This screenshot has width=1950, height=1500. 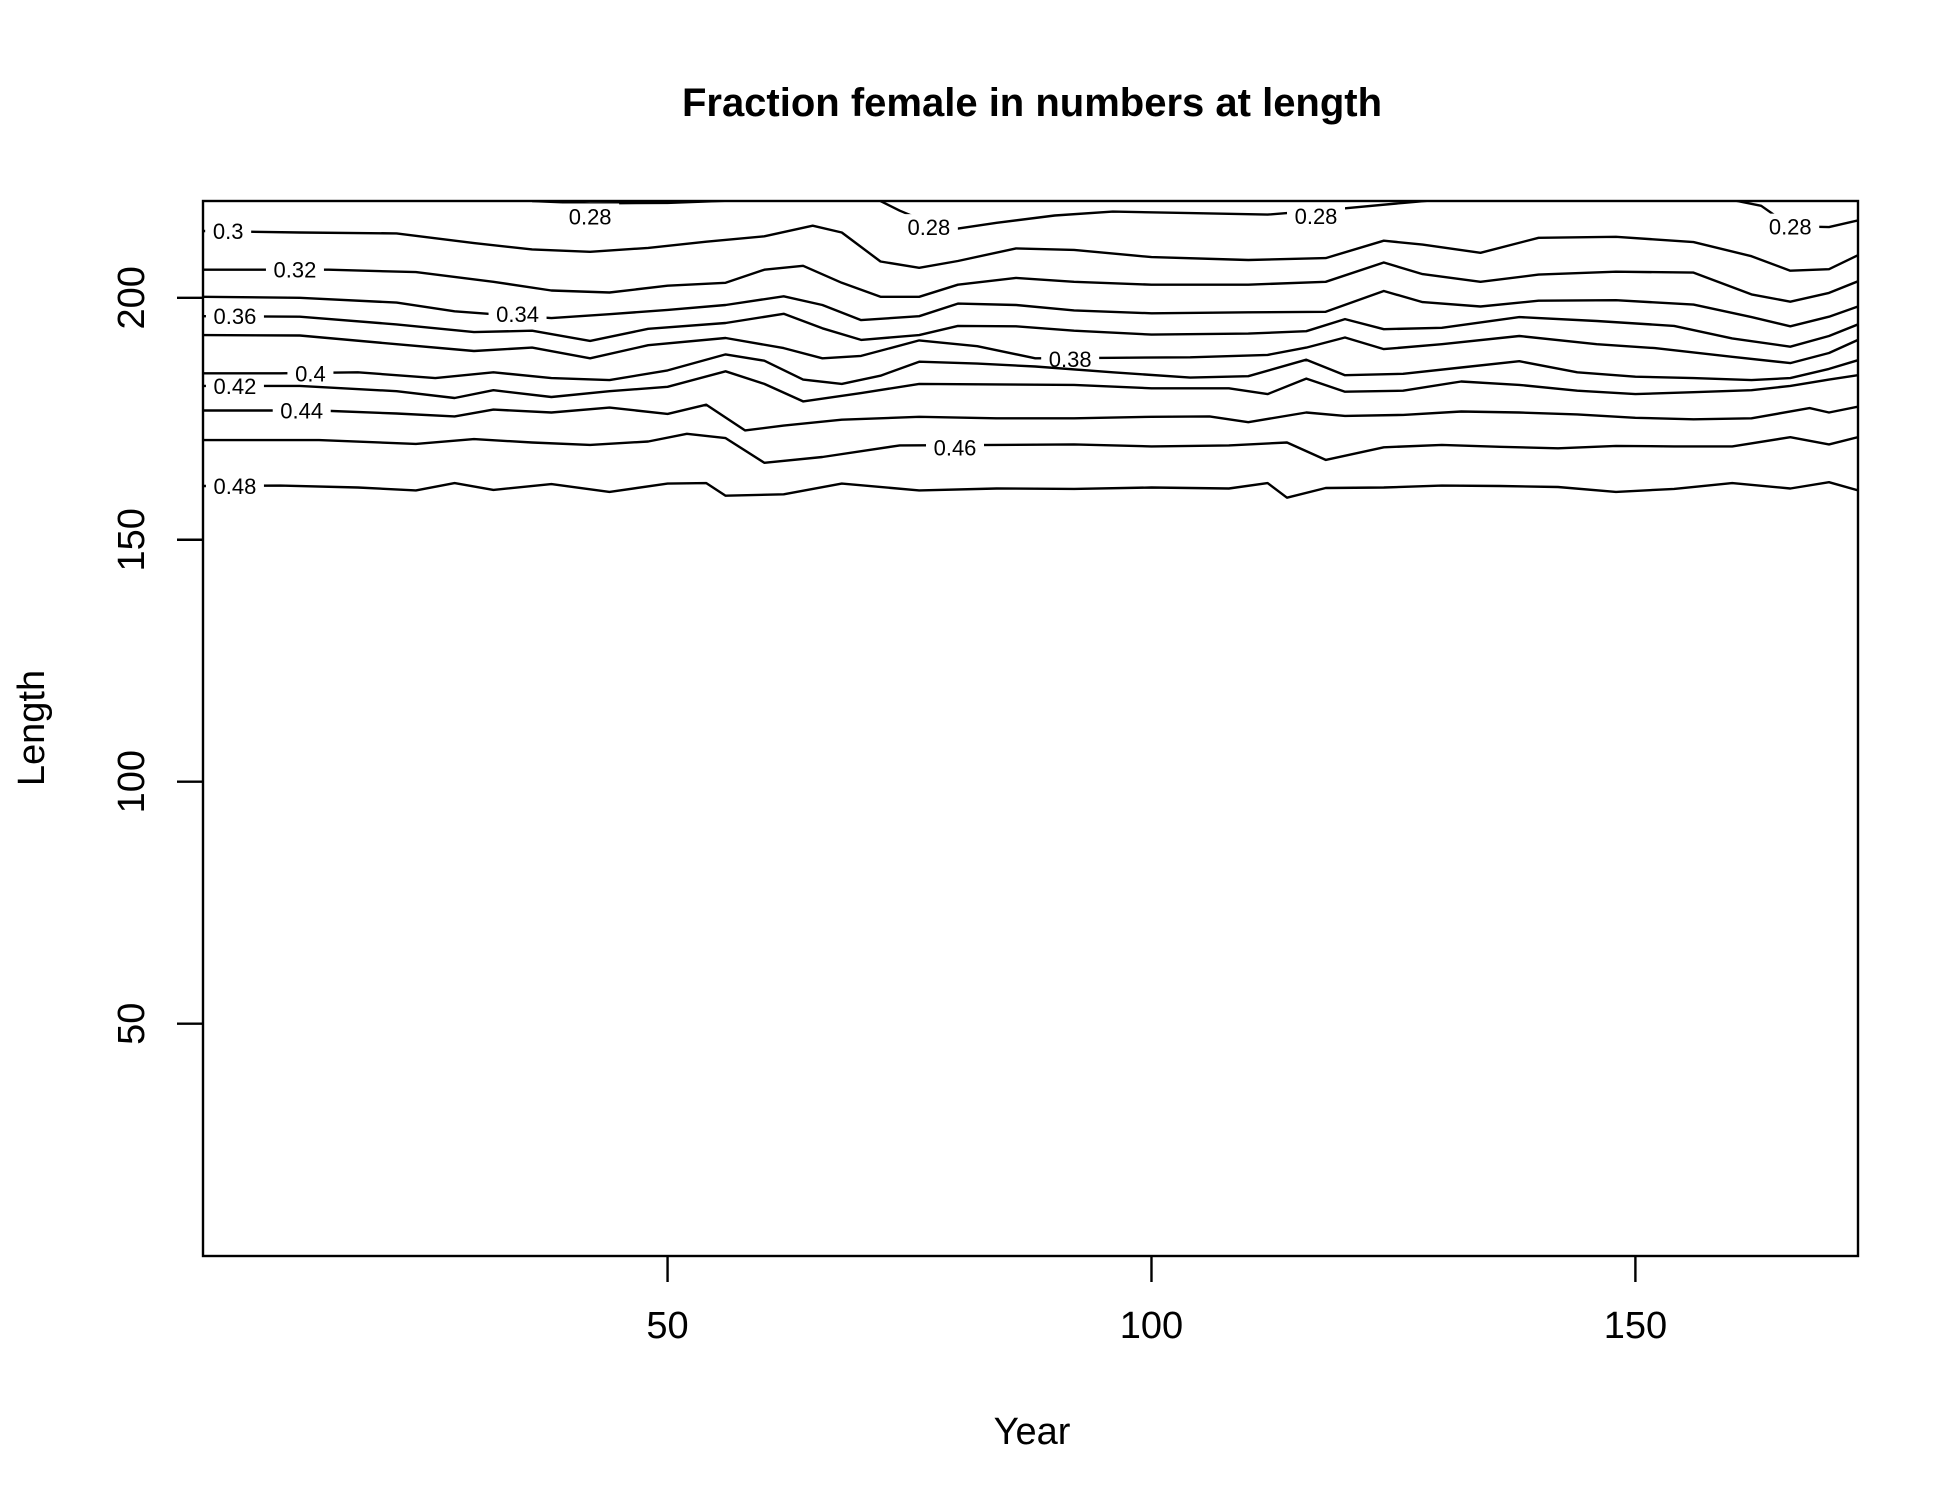 I want to click on contour-0.32: 0.32, so click(x=1030, y=280).